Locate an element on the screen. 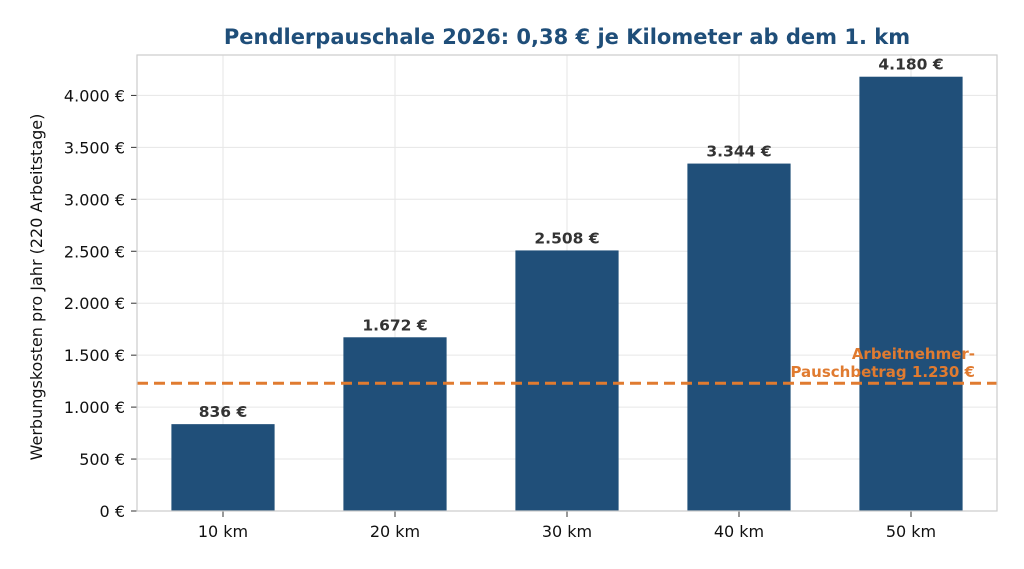 This screenshot has height=569, width=1024. reference-line-label-line: Arbeitnehmer- is located at coordinates (913, 354).